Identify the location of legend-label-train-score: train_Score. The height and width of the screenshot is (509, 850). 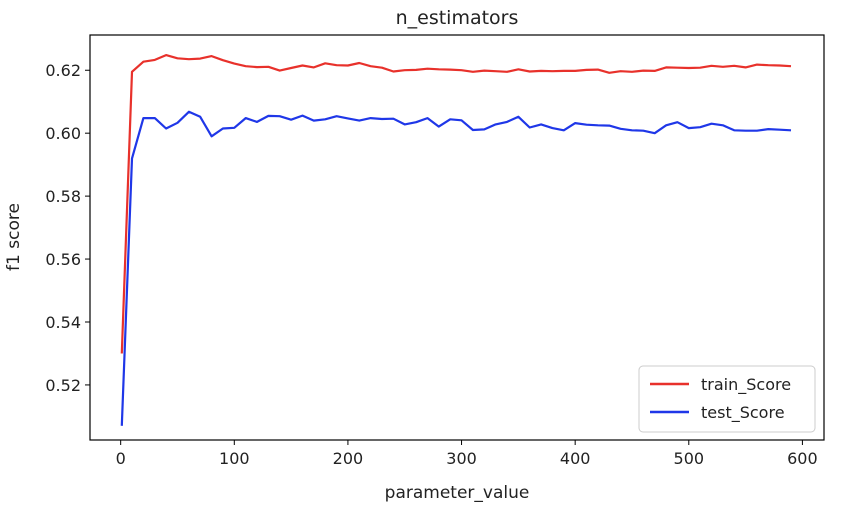
(746, 385).